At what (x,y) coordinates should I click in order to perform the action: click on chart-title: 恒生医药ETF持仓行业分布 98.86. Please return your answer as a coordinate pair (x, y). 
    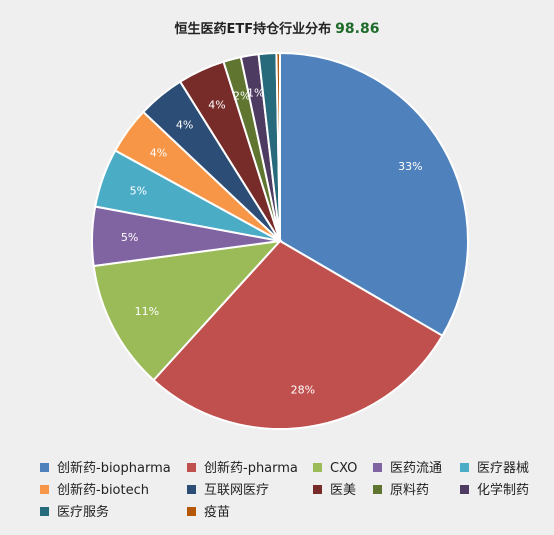
    Looking at the image, I should click on (277, 27).